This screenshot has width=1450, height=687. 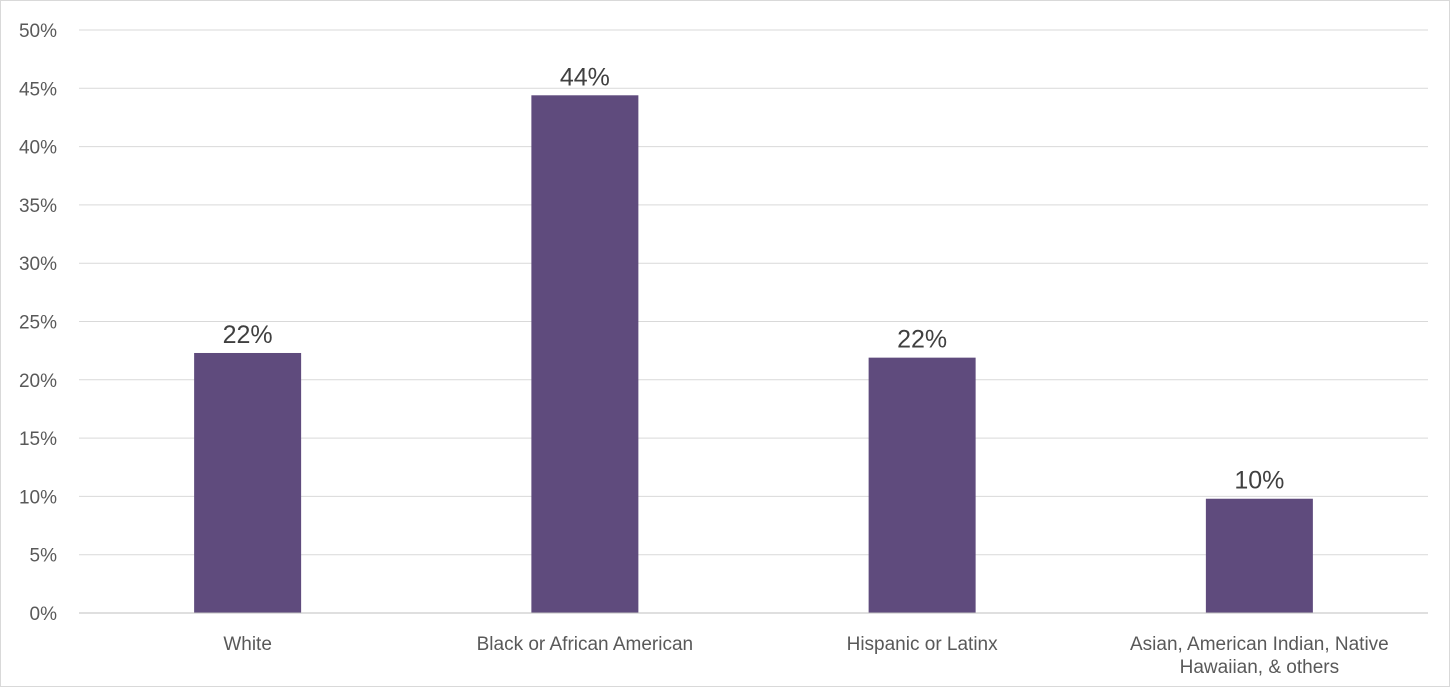 What do you see at coordinates (585, 77) in the screenshot?
I see `data-label: 44%` at bounding box center [585, 77].